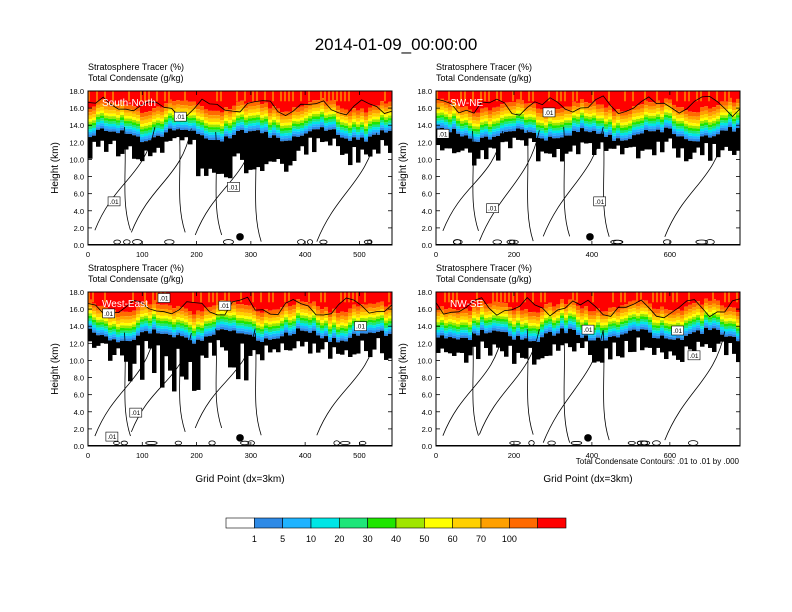 This screenshot has height=612, width=792. What do you see at coordinates (129, 103) in the screenshot?
I see `panel-label: South-North` at bounding box center [129, 103].